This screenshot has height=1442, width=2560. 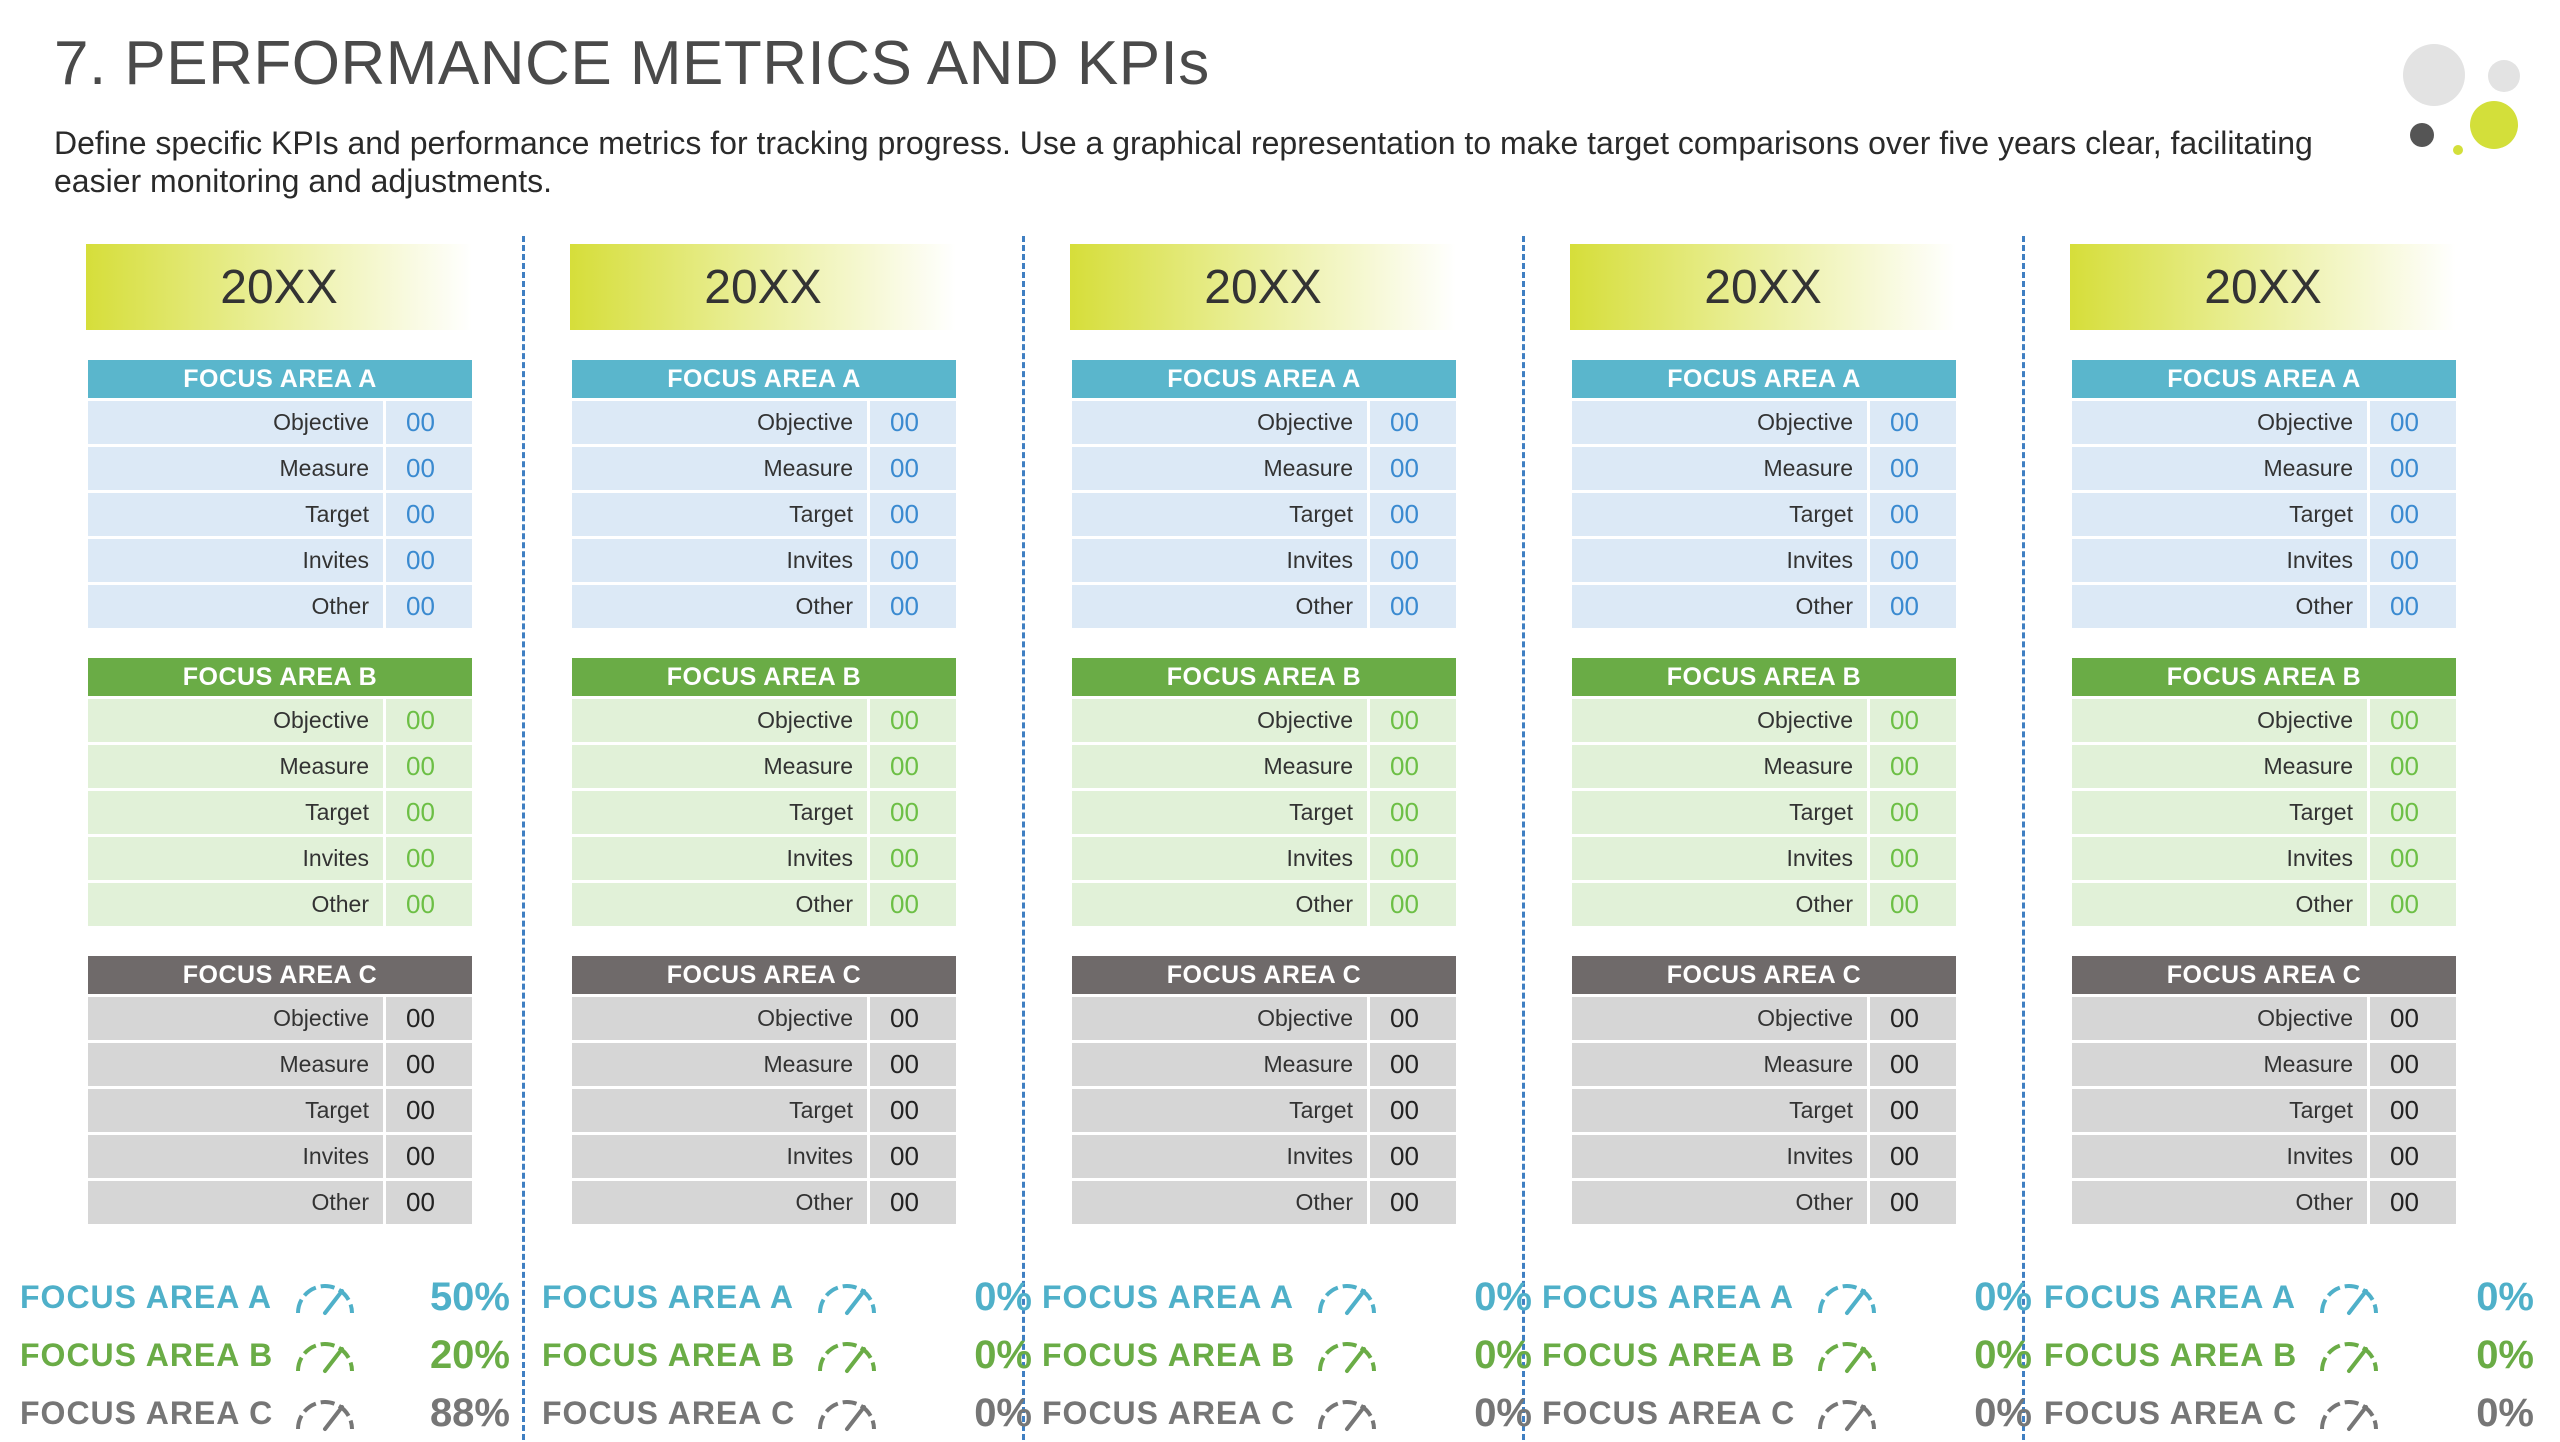 I want to click on summary-label: FOCUS AREA B, so click(x=1669, y=1354).